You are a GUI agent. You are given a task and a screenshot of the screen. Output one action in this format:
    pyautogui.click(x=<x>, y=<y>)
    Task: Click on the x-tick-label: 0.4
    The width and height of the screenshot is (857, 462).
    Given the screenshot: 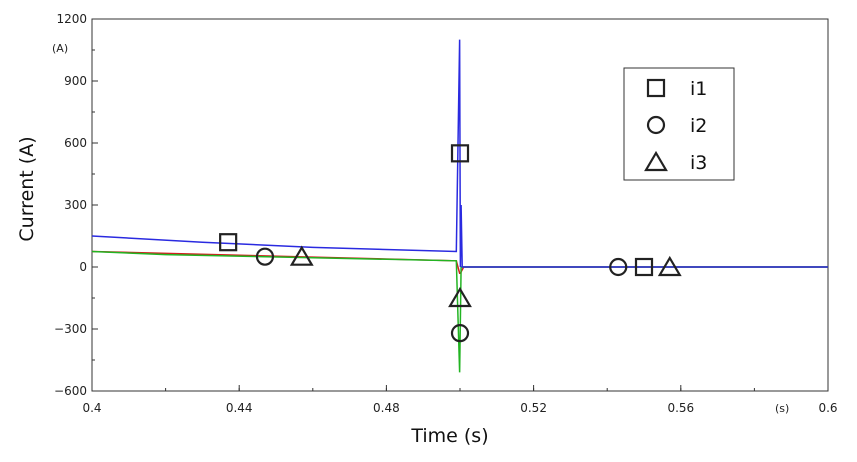 What is the action you would take?
    pyautogui.click(x=91, y=408)
    